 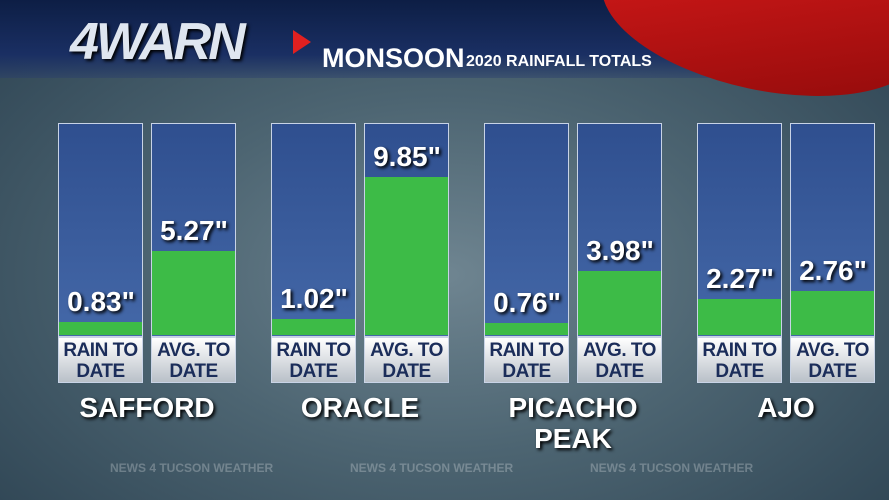 What do you see at coordinates (620, 251) in the screenshot?
I see `value-label: 3.98"` at bounding box center [620, 251].